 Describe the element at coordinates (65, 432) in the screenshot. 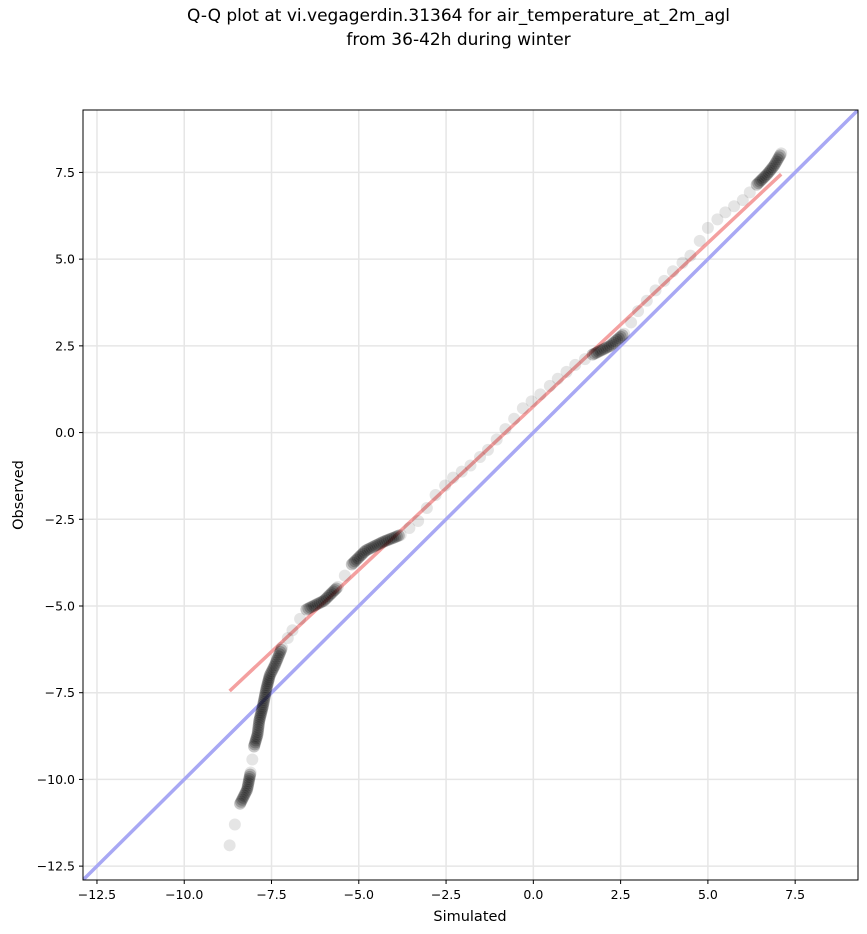

I see `y-tick-label: 0.0` at that location.